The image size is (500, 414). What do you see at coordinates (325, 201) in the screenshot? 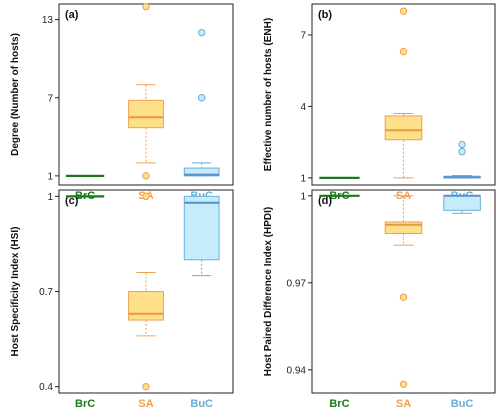
I see `panel-label: (d)` at bounding box center [325, 201].